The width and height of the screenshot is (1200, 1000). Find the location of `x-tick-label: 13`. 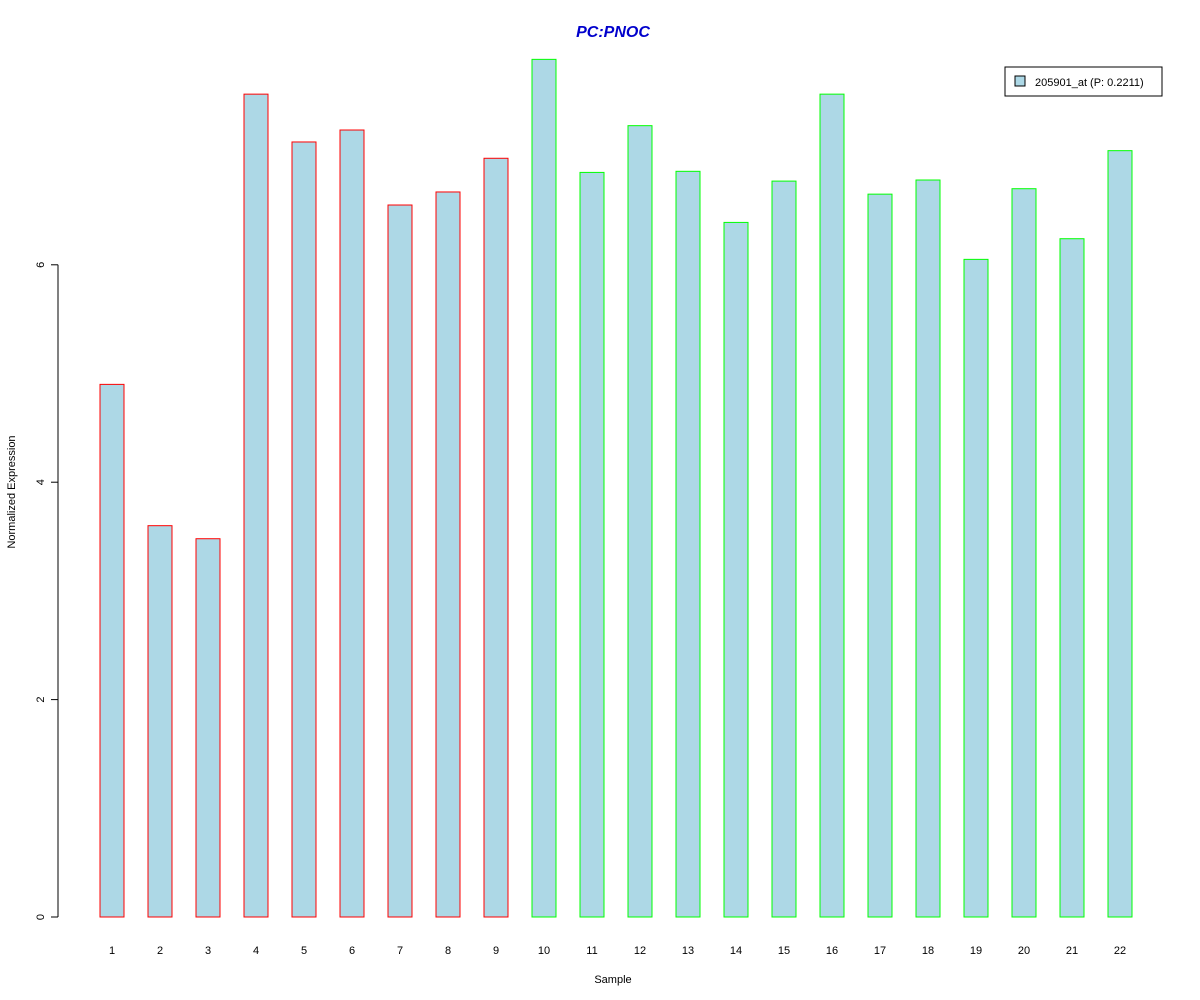

x-tick-label: 13 is located at coordinates (688, 951).